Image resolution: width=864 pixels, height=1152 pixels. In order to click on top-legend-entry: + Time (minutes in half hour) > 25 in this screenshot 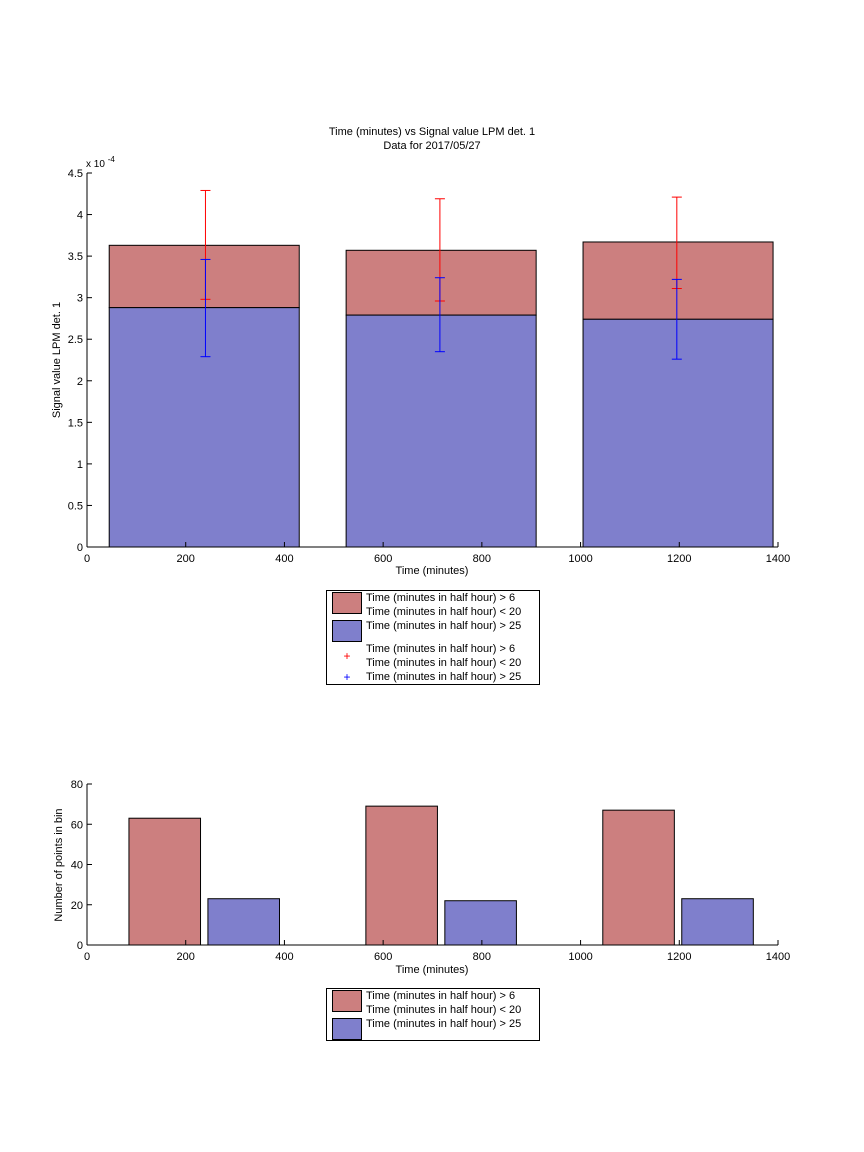, I will do `click(433, 677)`.